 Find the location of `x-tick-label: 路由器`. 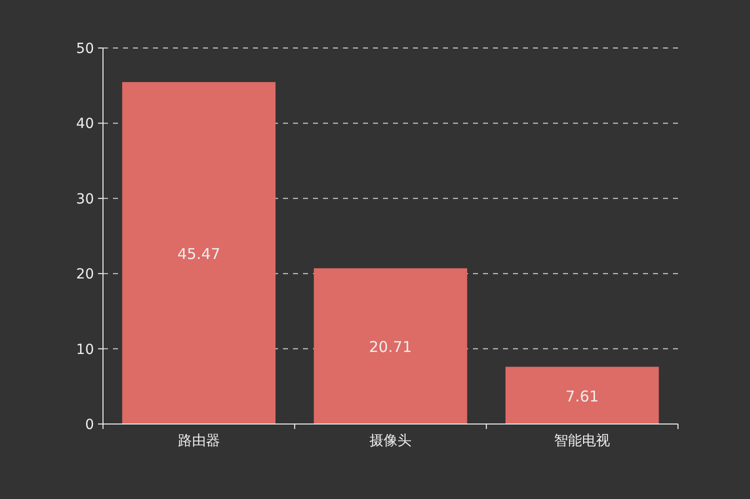

x-tick-label: 路由器 is located at coordinates (199, 441).